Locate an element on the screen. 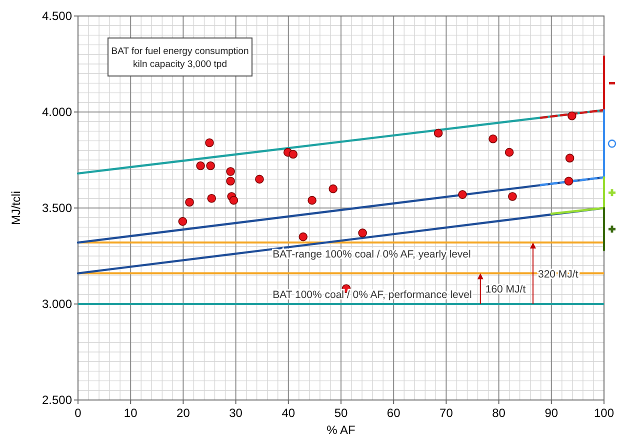 Image resolution: width=617 pixels, height=439 pixels. x-tick-label: 40 is located at coordinates (289, 413).